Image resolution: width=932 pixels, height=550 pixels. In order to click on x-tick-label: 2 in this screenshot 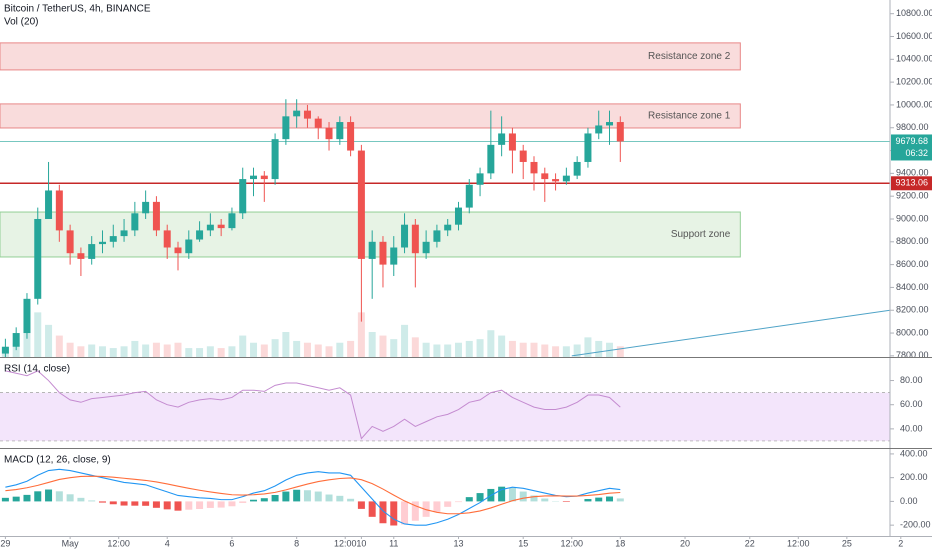, I will do `click(900, 543)`.